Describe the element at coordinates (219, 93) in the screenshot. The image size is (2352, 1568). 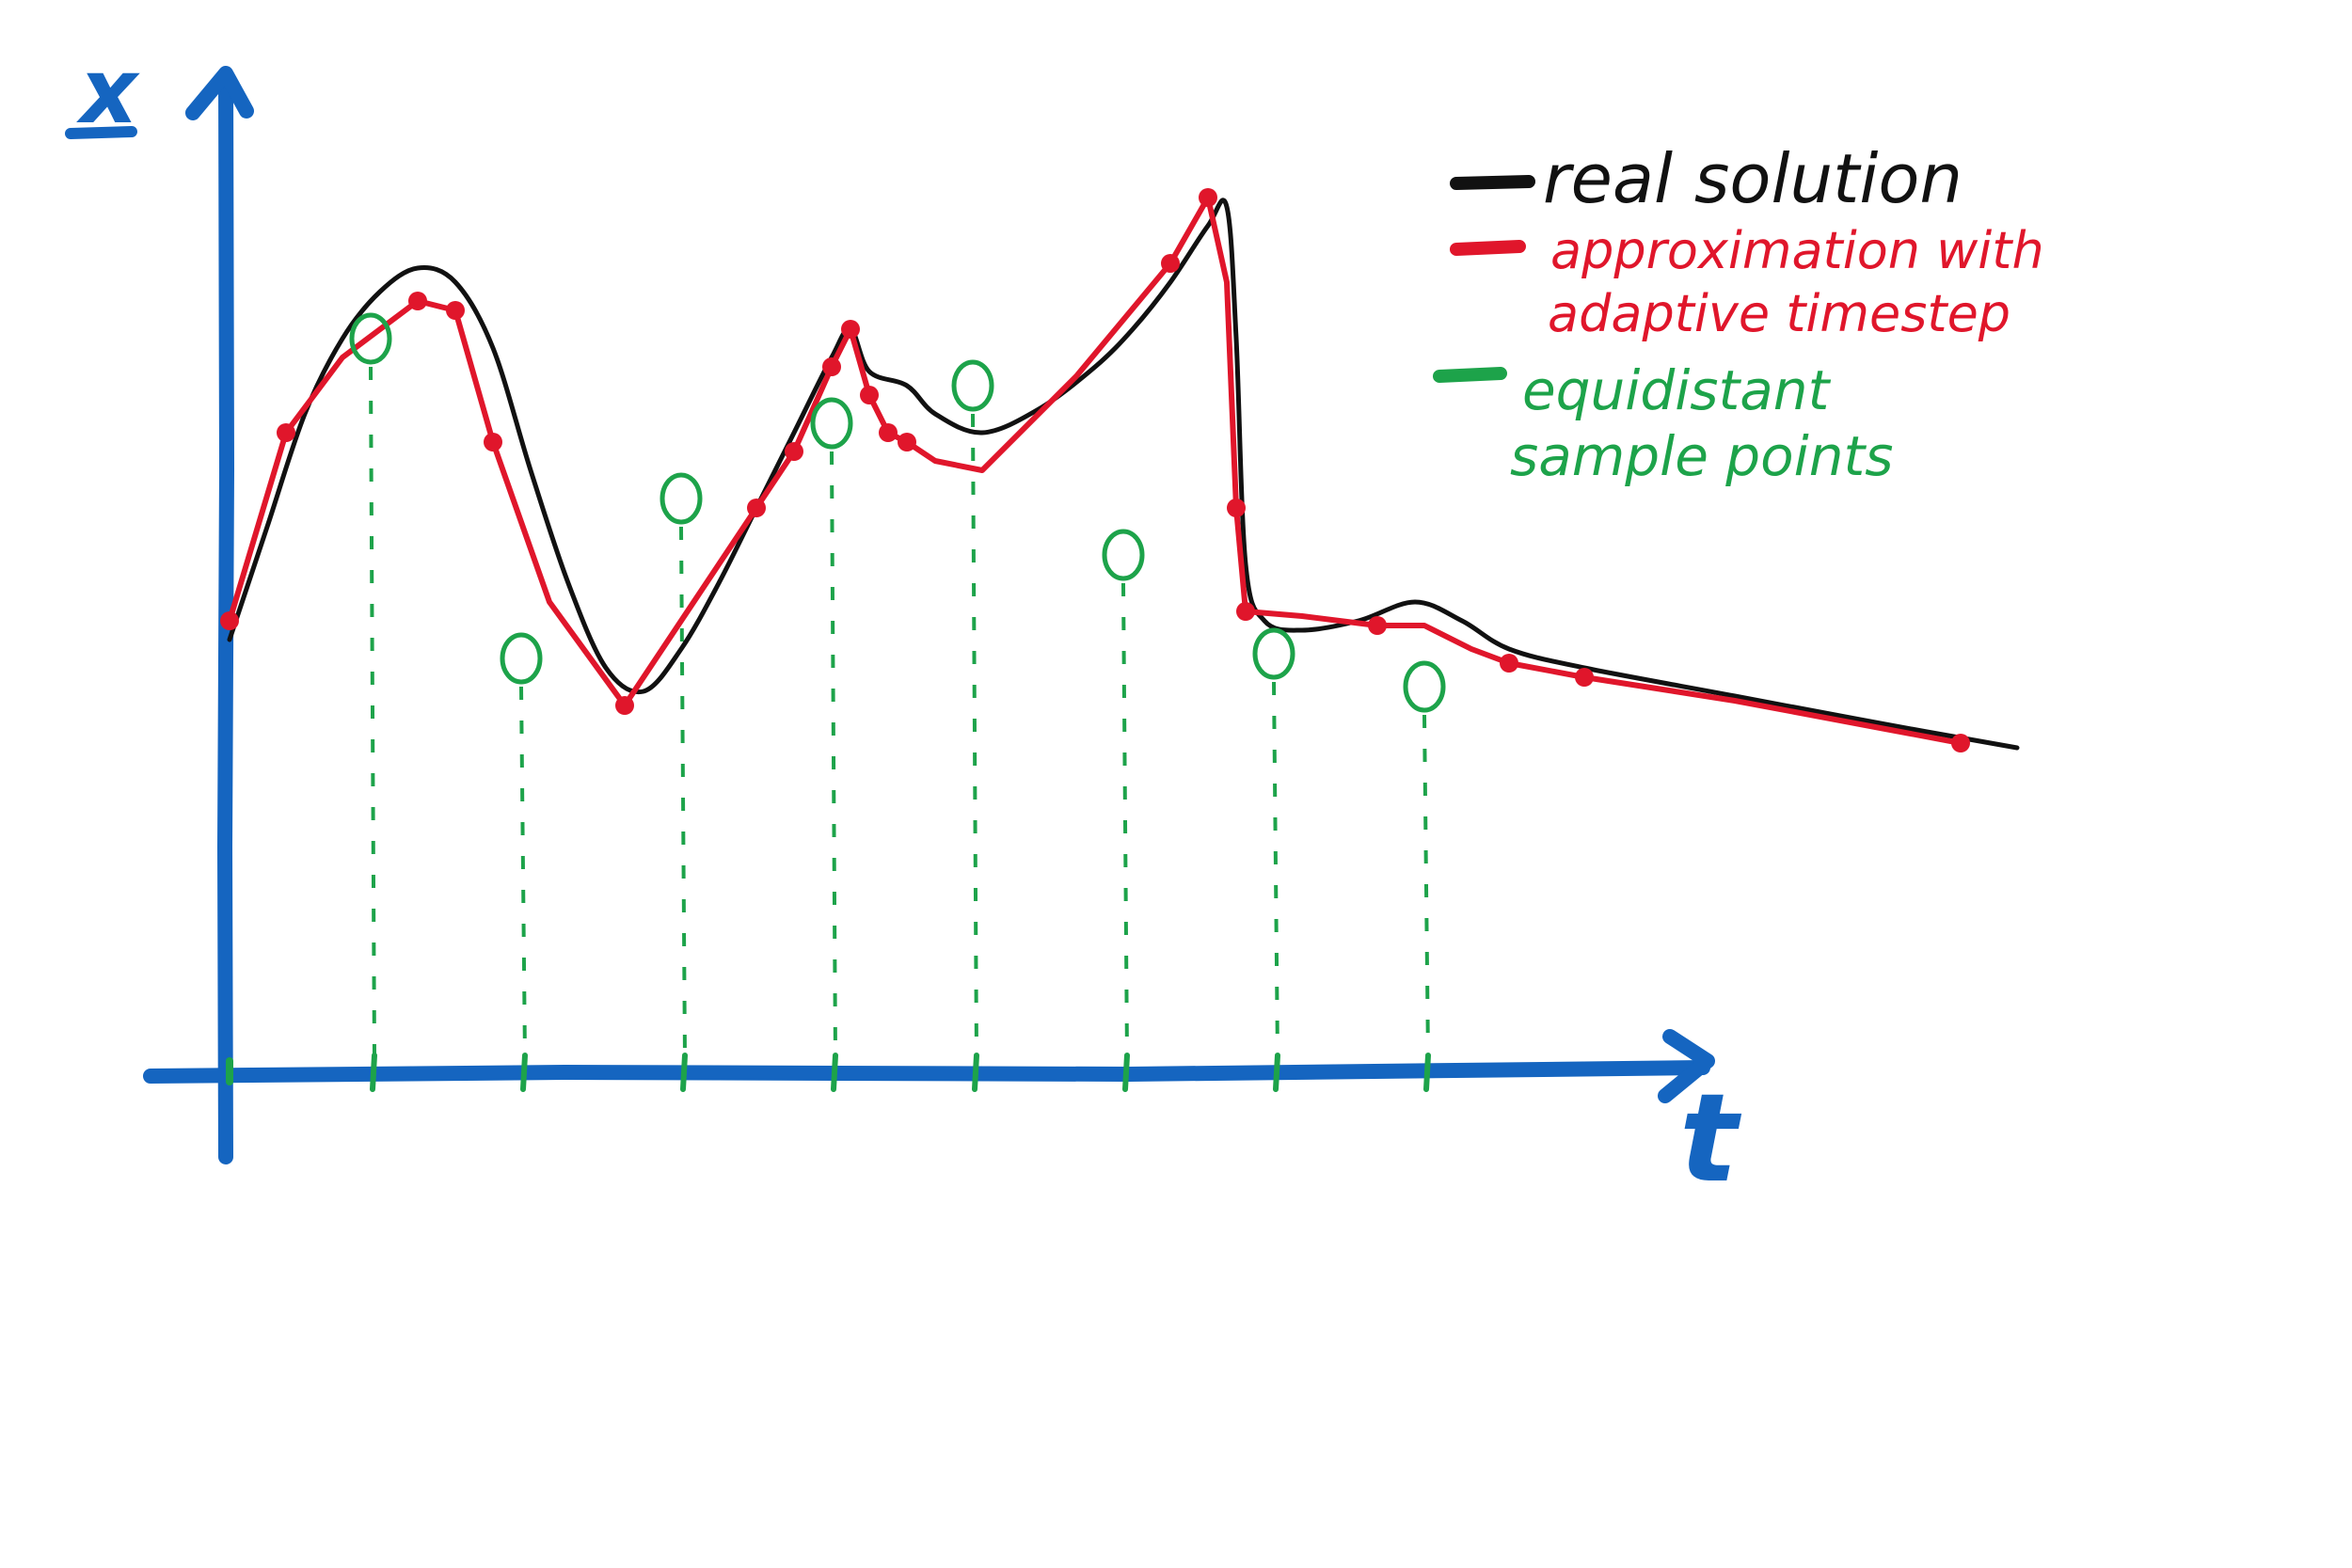
I see `y-axis-arrowhead` at that location.